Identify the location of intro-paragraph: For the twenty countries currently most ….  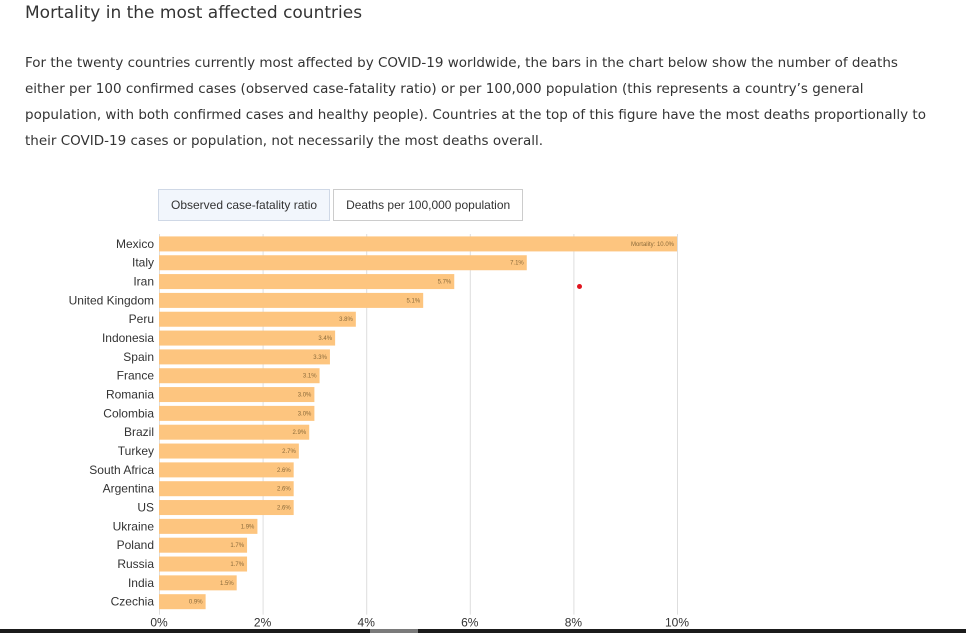
(475, 102).